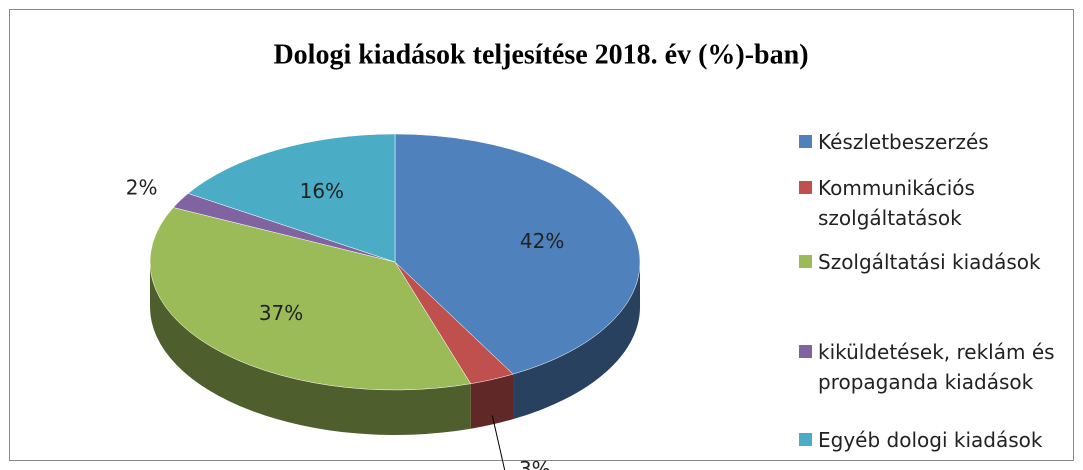  I want to click on legend-label: Kommunikációs szolgáltatások, so click(896, 203).